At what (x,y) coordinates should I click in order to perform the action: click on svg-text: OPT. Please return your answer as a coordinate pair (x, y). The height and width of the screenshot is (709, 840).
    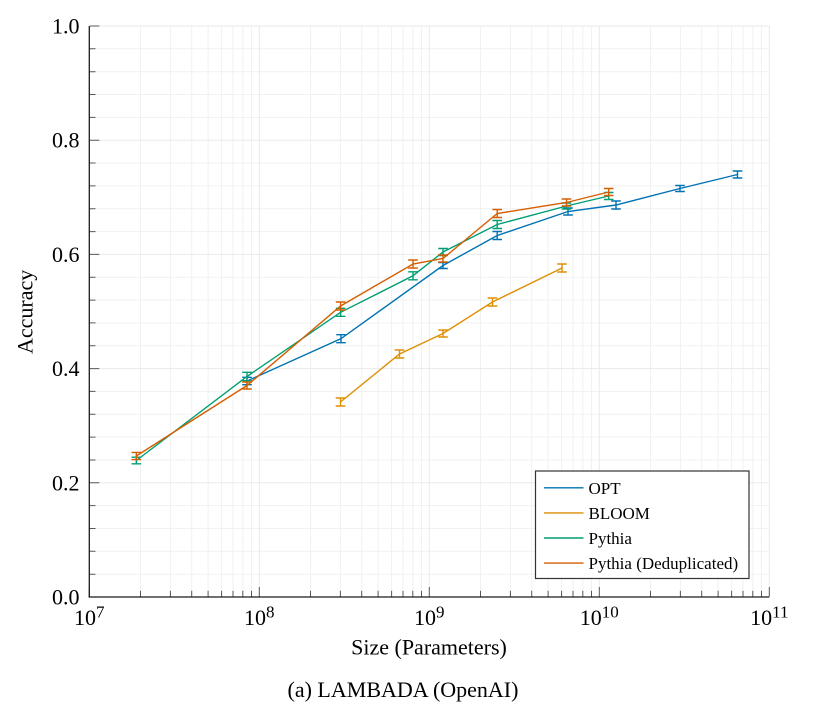
    Looking at the image, I should click on (605, 488).